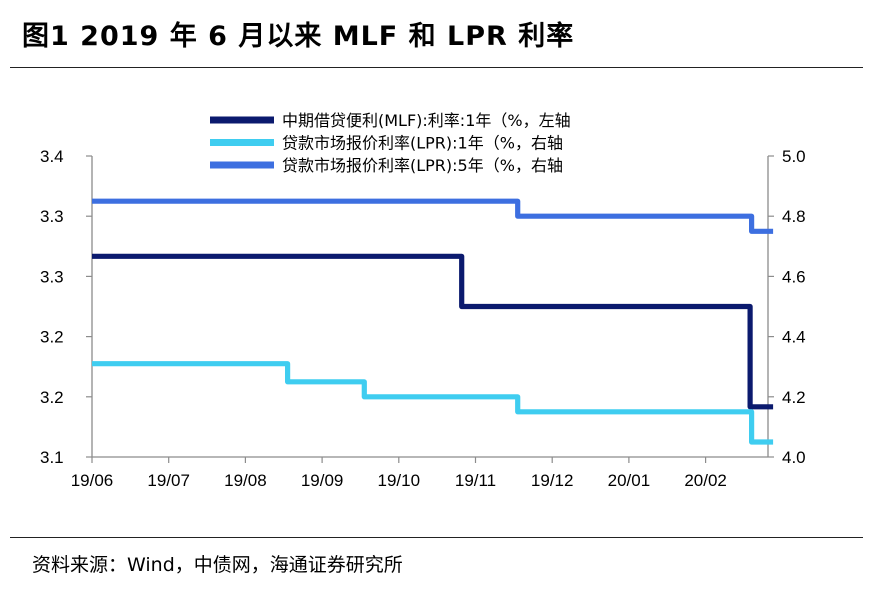 The width and height of the screenshot is (870, 590). Describe the element at coordinates (422, 165) in the screenshot. I see `legend-label: 贷款市场报价利率(LPR):5年（%，右轴` at that location.